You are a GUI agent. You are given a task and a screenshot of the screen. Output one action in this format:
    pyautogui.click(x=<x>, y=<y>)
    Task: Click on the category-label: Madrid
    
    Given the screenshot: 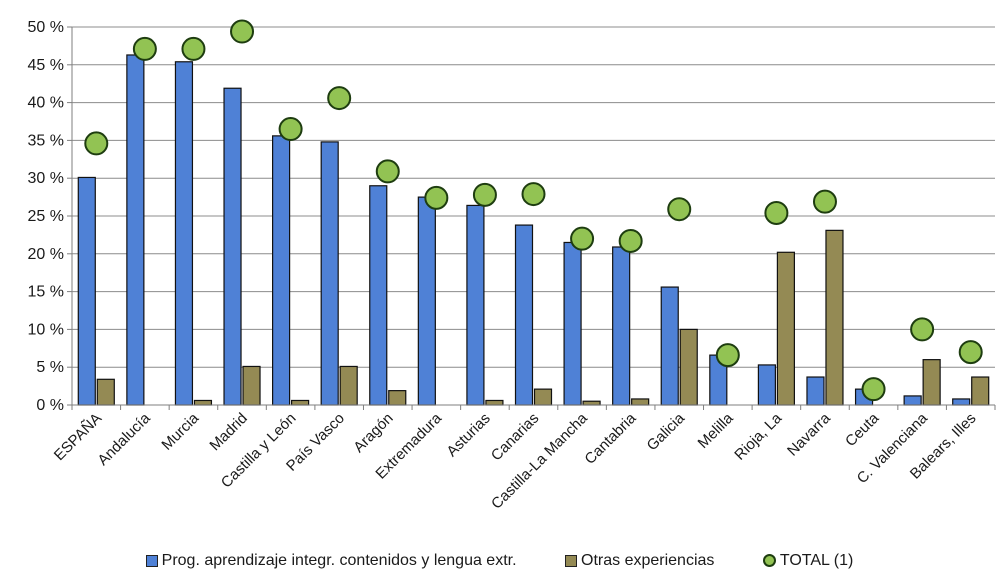 What is the action you would take?
    pyautogui.click(x=228, y=432)
    